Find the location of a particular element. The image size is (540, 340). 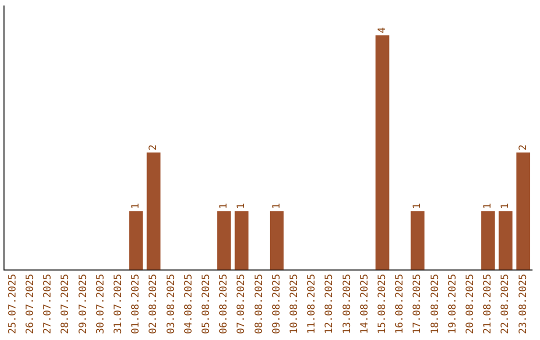

x-tick-label: 21.08.2025 is located at coordinates (488, 304).